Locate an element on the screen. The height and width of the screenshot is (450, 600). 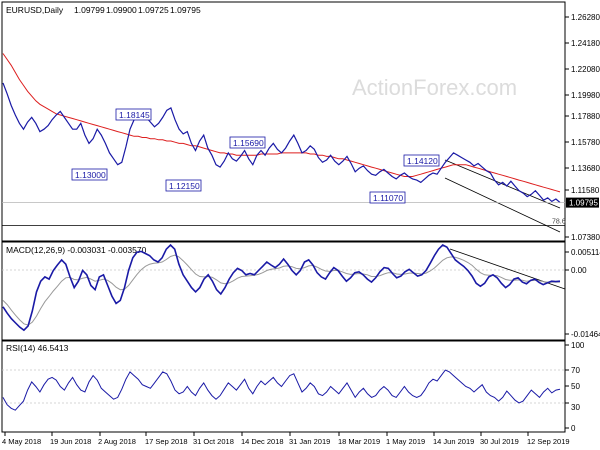
y-tick-label: 1.15780 is located at coordinates (585, 142).